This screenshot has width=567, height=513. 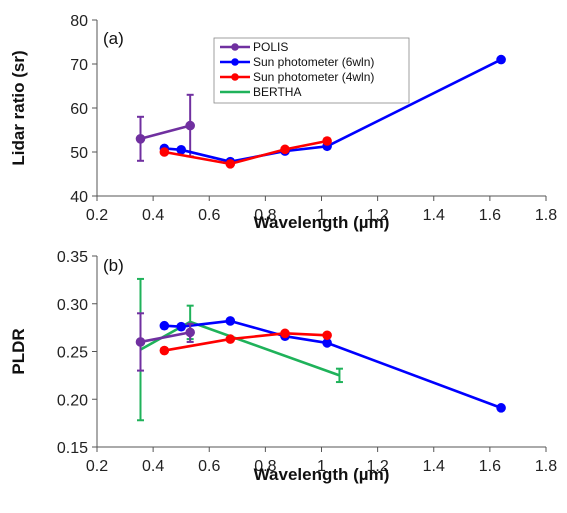 What do you see at coordinates (113, 38) in the screenshot?
I see `panel-label: (a)` at bounding box center [113, 38].